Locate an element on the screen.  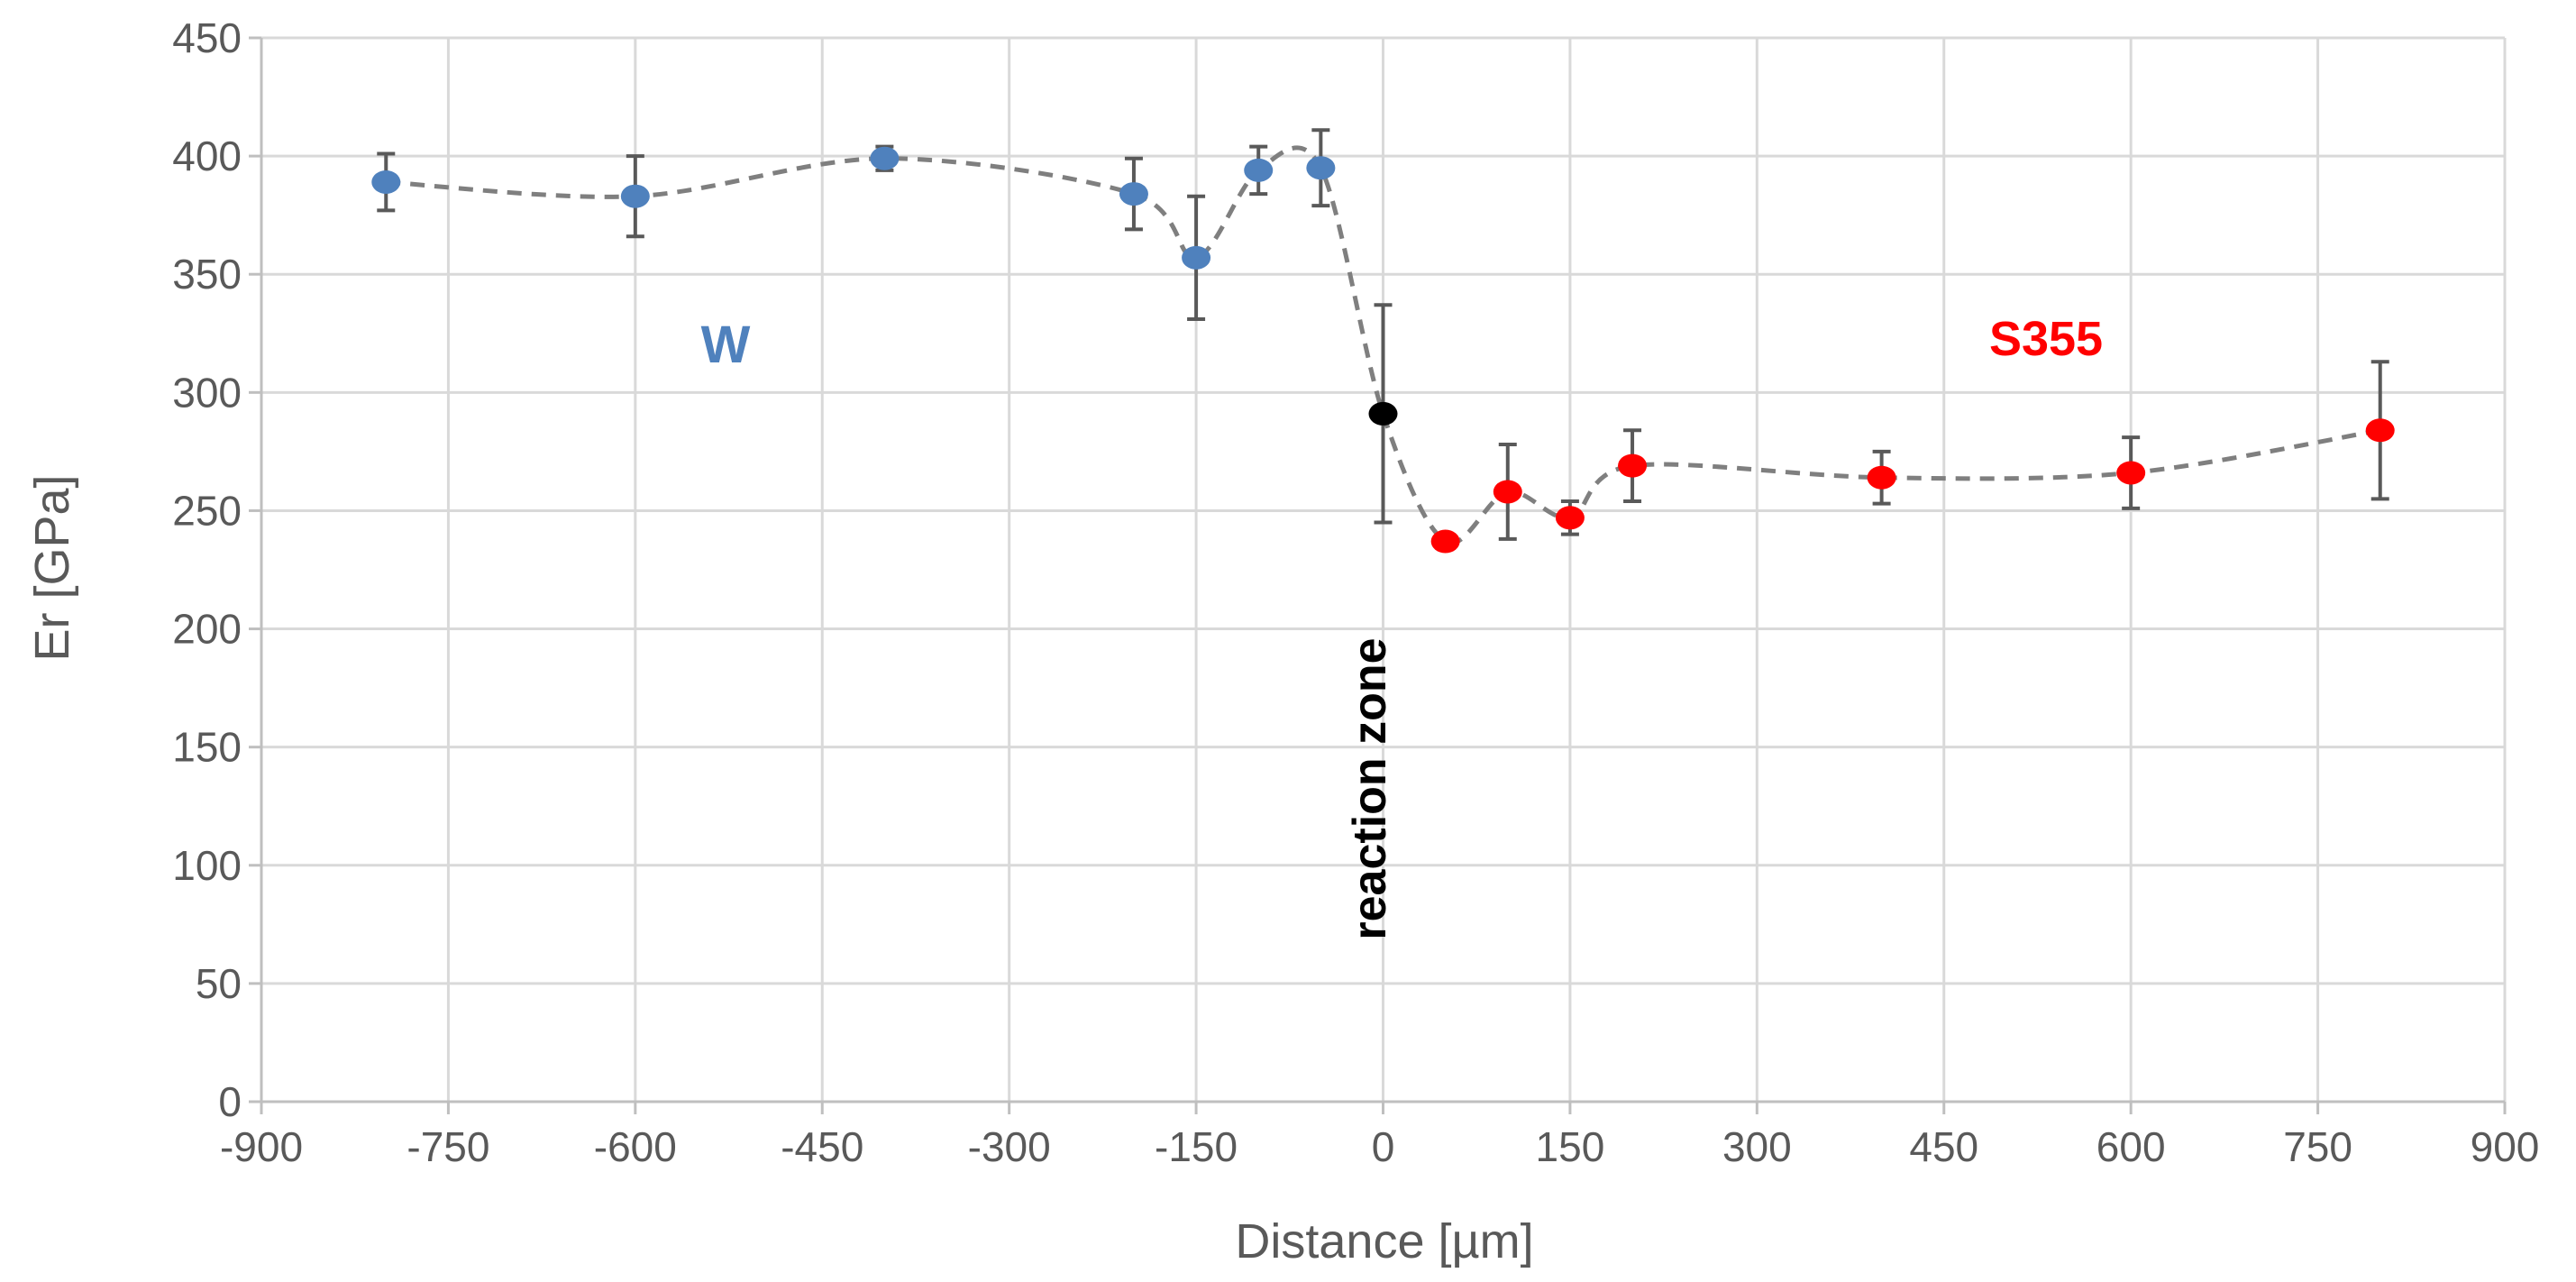
x-tick-label: -750 is located at coordinates (447, 1146).